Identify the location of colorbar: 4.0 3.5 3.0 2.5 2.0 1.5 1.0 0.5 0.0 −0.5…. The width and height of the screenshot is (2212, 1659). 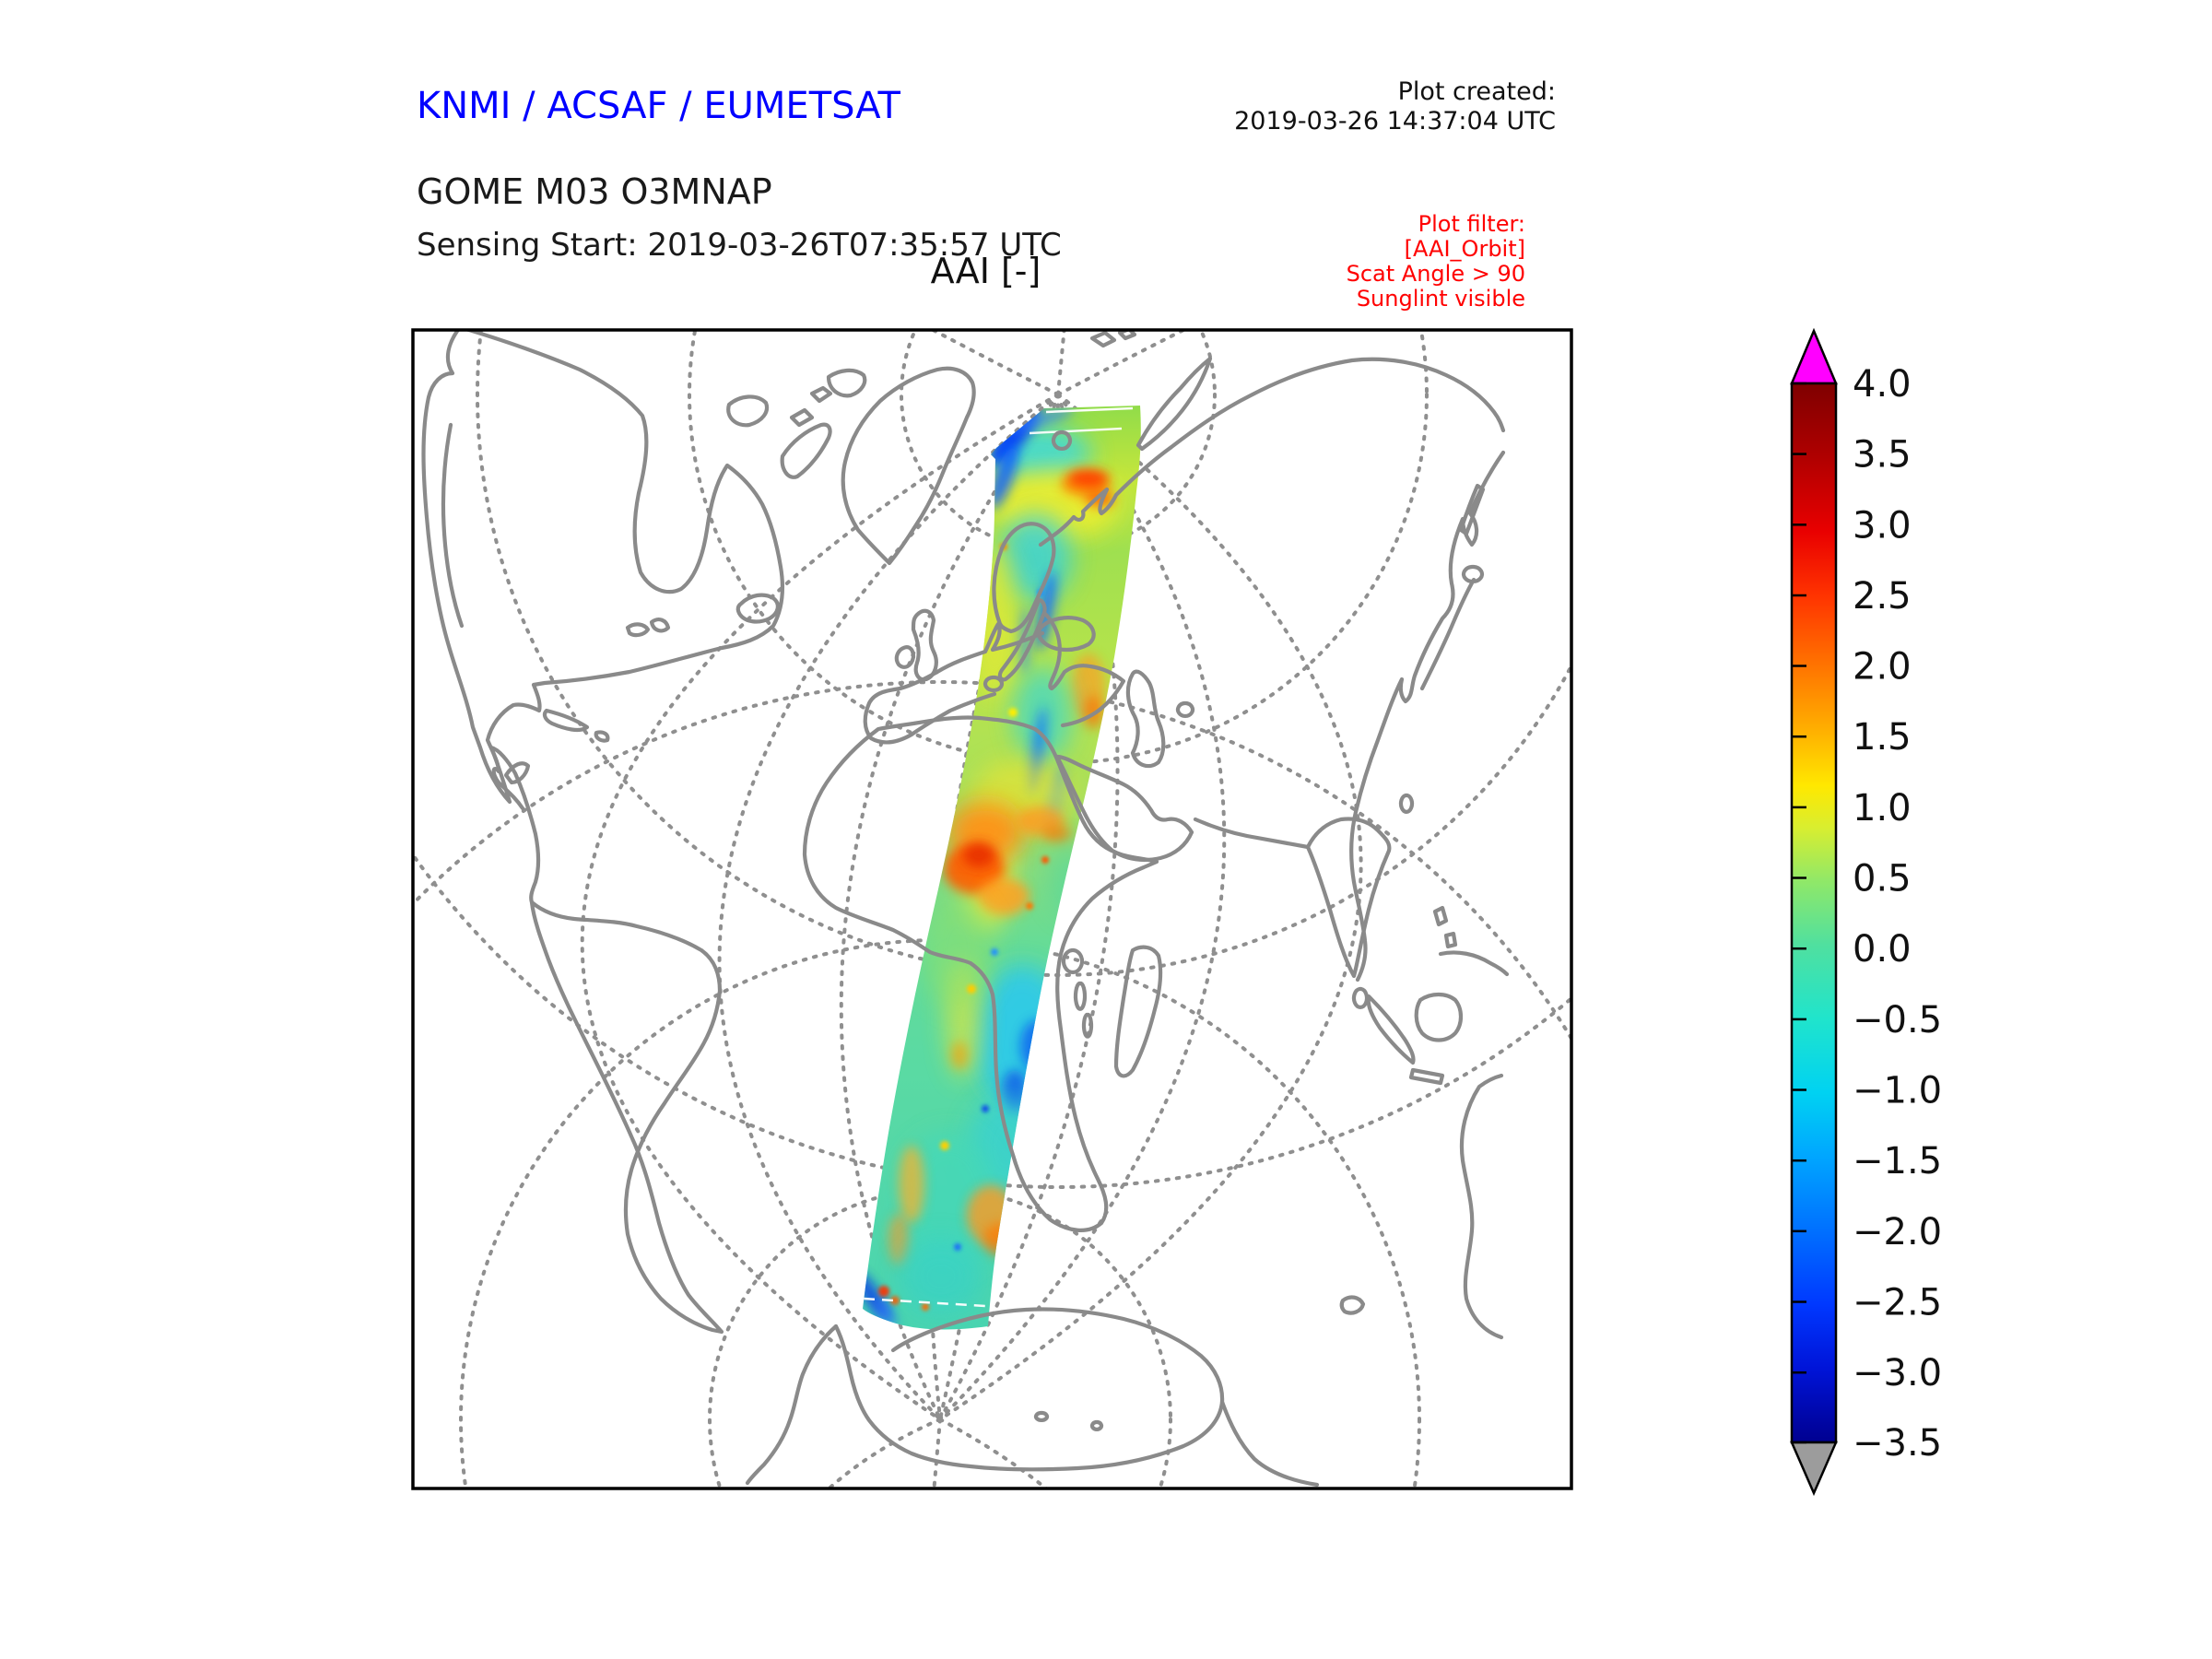
(1866, 912).